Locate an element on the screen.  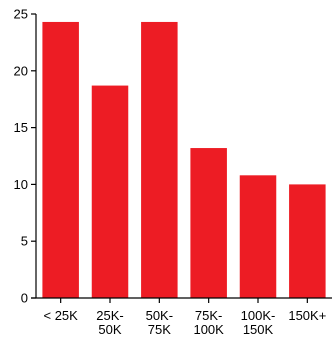
x-tick-label-line: 100K- is located at coordinates (258, 315).